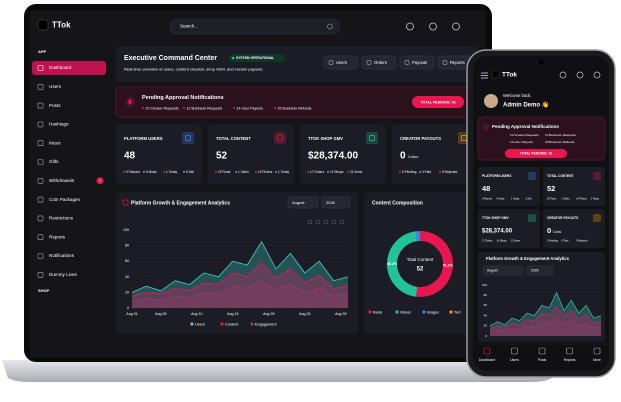 The height and width of the screenshot is (402, 621). I want to click on phone-nav-icon, so click(487, 351).